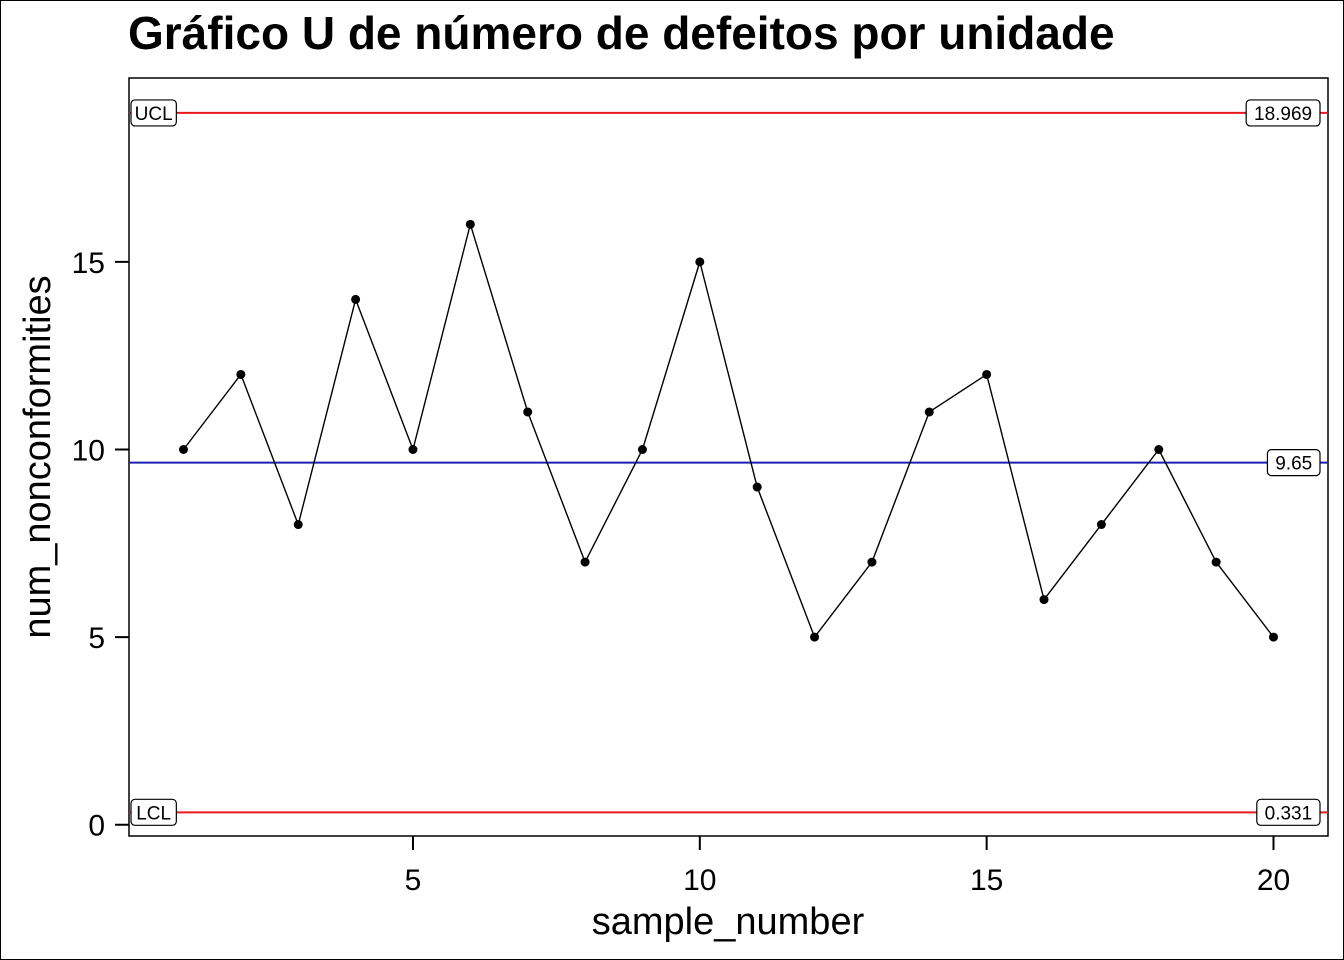 The height and width of the screenshot is (960, 1344). I want to click on ucl-value-label: 18.969, so click(1283, 114).